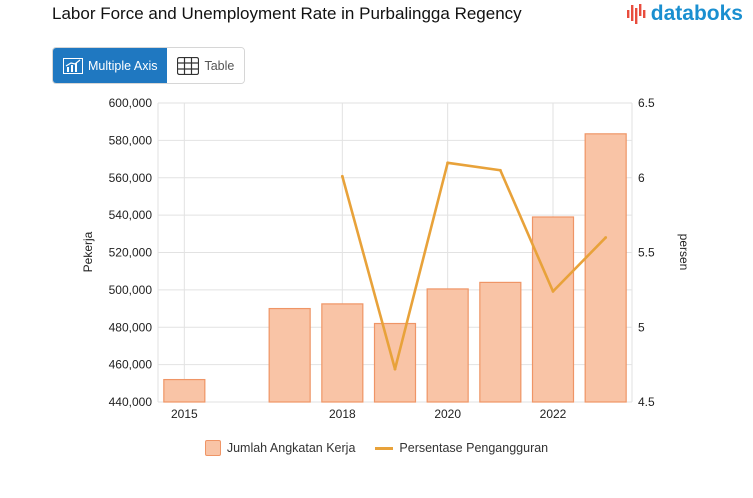  Describe the element at coordinates (184, 390) in the screenshot. I see `bar-labor-force-2015` at that location.